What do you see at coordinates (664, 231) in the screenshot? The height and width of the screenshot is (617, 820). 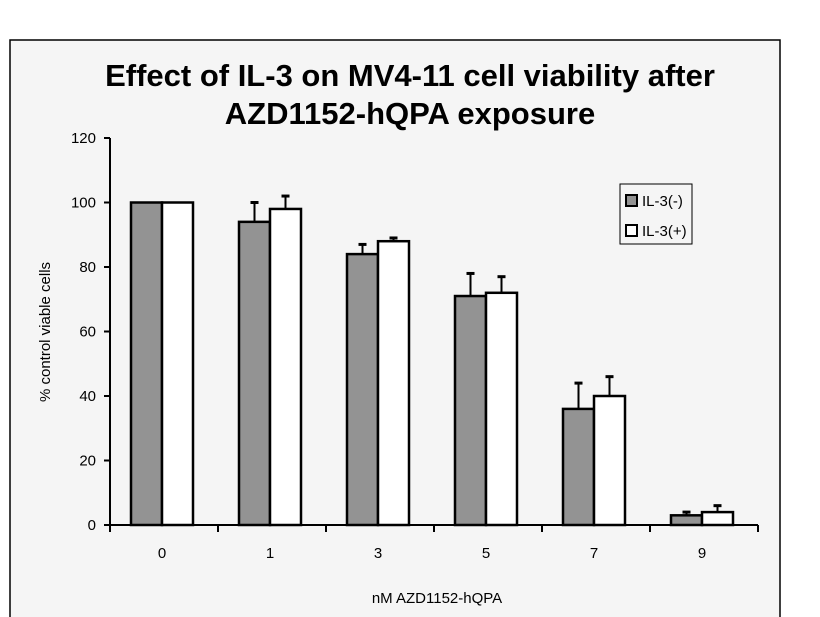 I see `legend-label-il3-plus: IL-3(+)` at bounding box center [664, 231].